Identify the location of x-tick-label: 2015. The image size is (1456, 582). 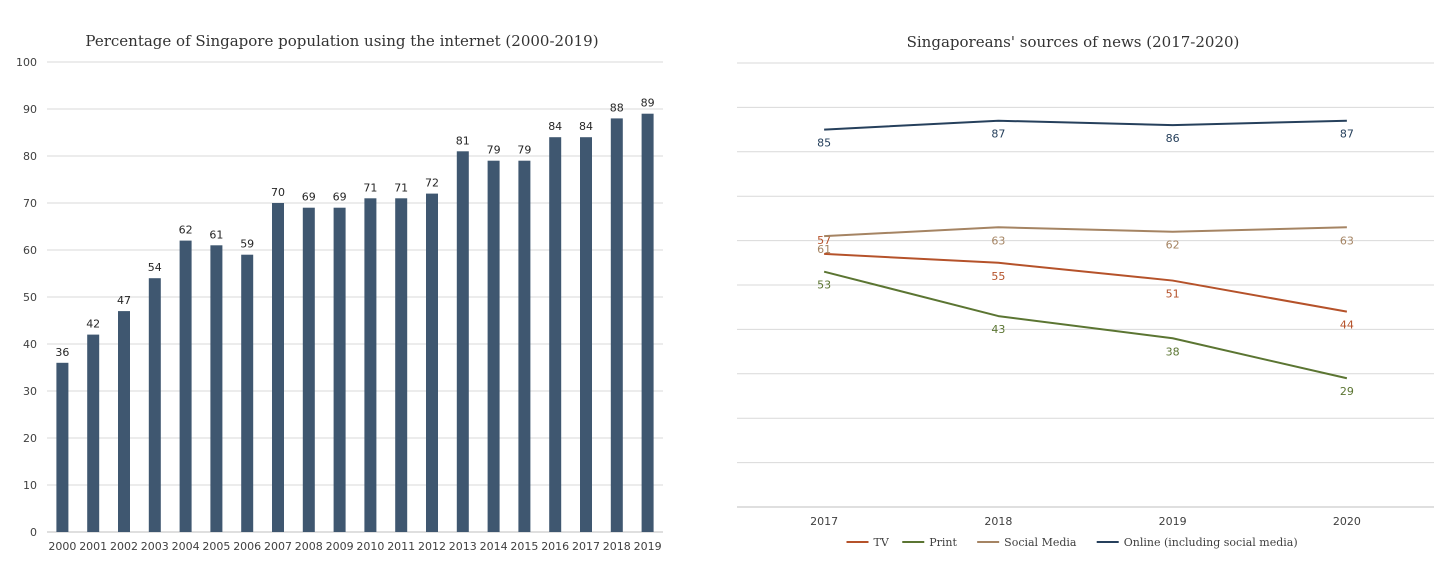
(524, 546).